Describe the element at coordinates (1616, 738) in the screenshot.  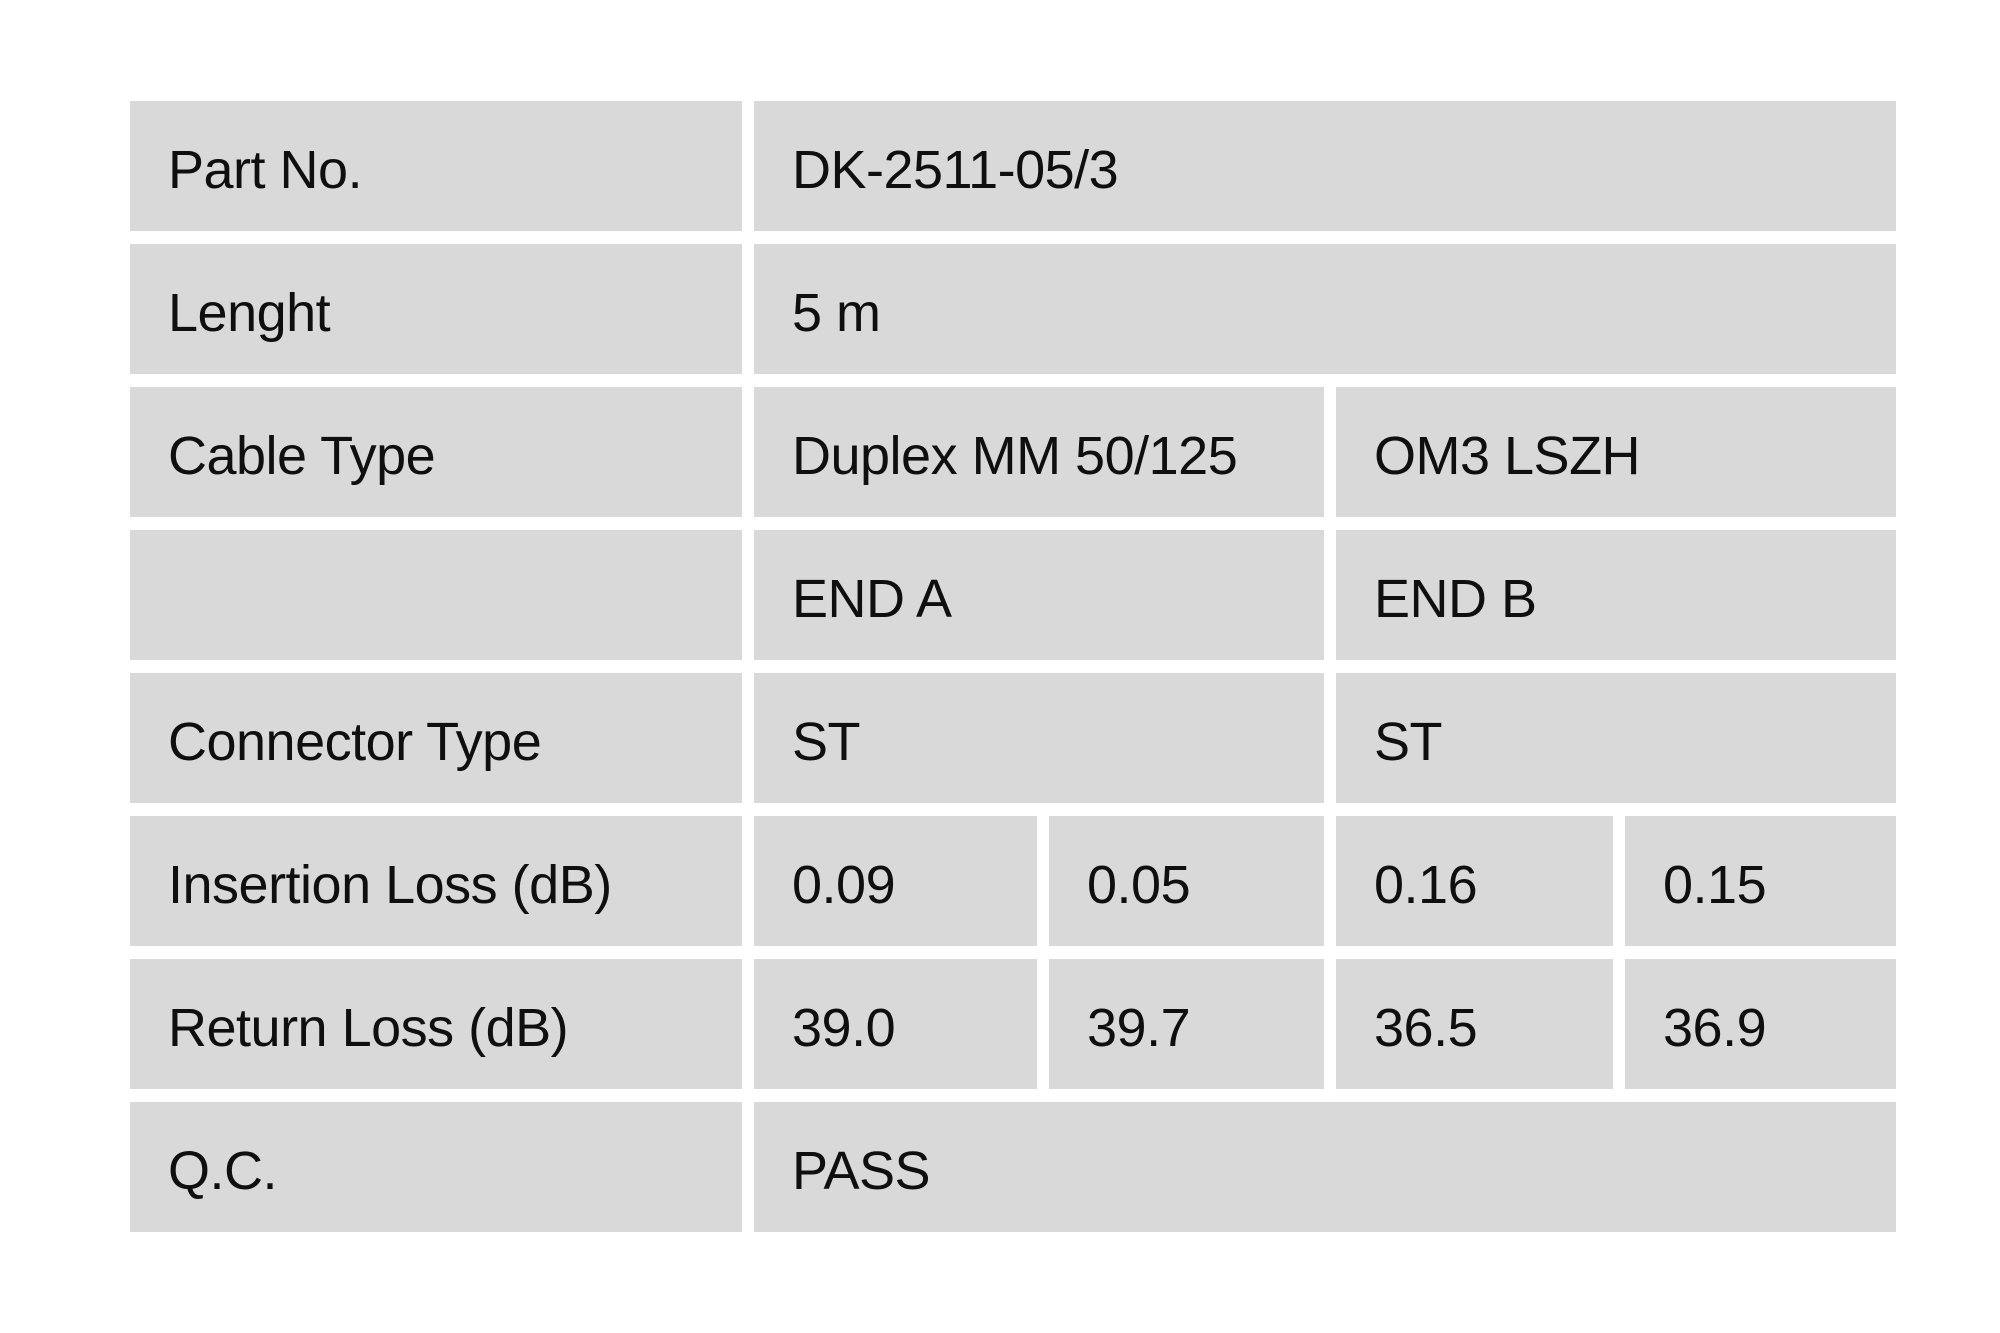
I see `connector-end-b: ST` at that location.